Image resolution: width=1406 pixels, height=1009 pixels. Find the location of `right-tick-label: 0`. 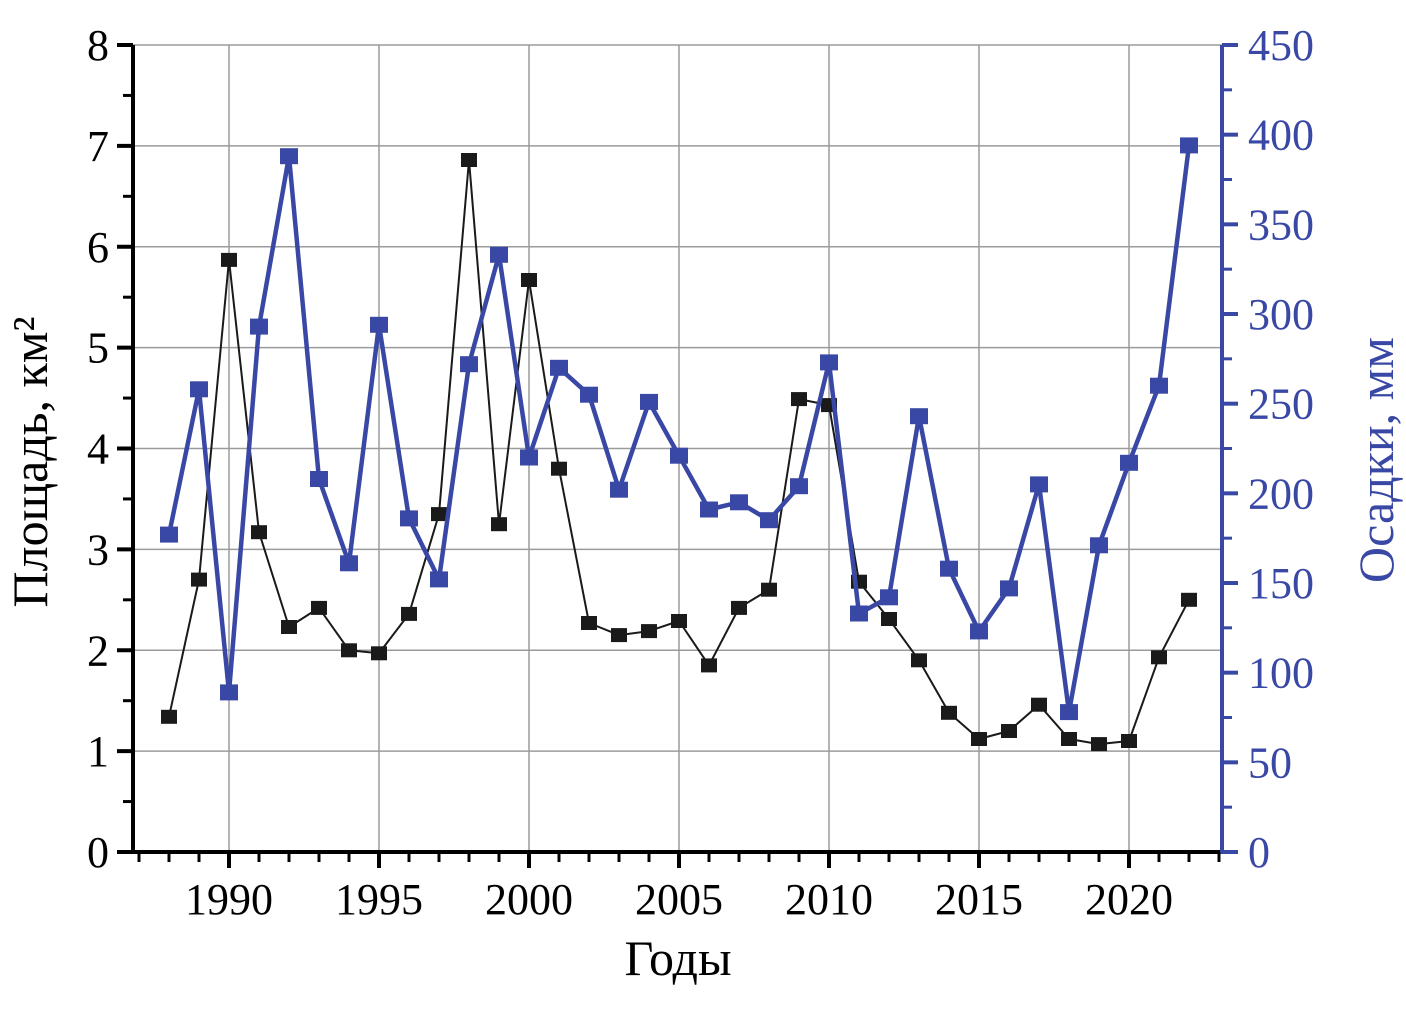

right-tick-label: 0 is located at coordinates (1259, 852).